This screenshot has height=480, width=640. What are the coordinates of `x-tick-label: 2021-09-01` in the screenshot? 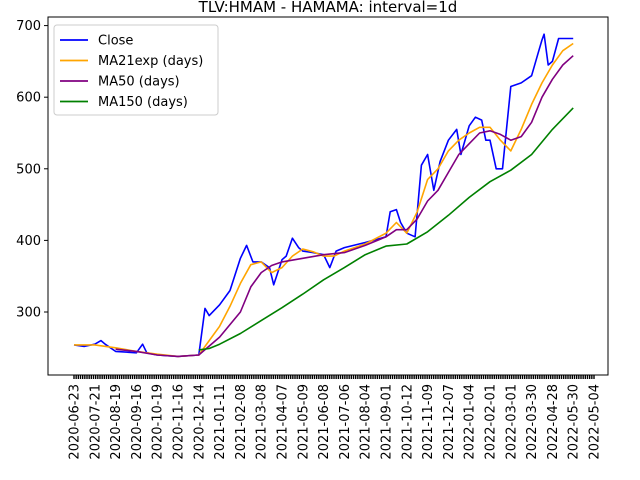 It's located at (387, 422).